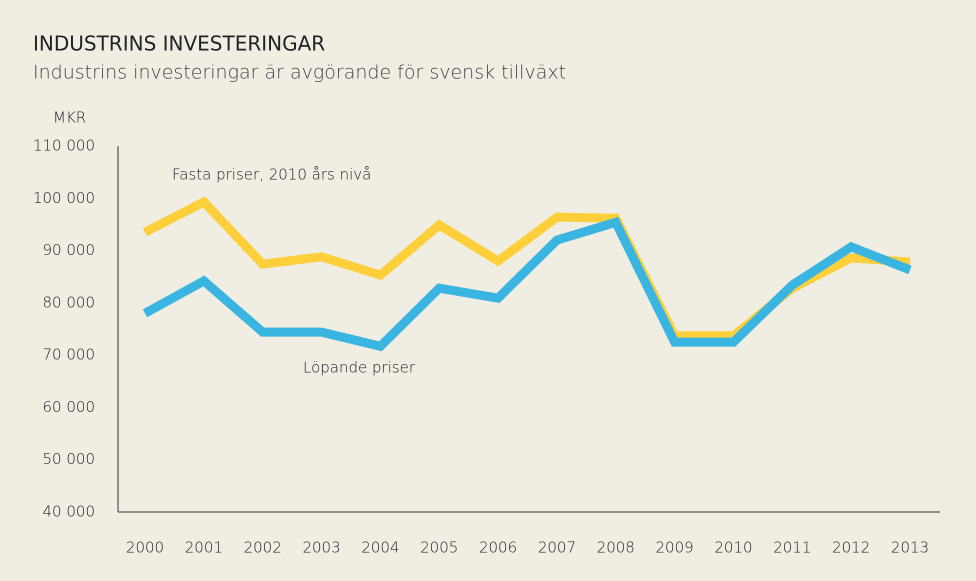  What do you see at coordinates (69, 355) in the screenshot?
I see `y-tick-label: 70 000` at bounding box center [69, 355].